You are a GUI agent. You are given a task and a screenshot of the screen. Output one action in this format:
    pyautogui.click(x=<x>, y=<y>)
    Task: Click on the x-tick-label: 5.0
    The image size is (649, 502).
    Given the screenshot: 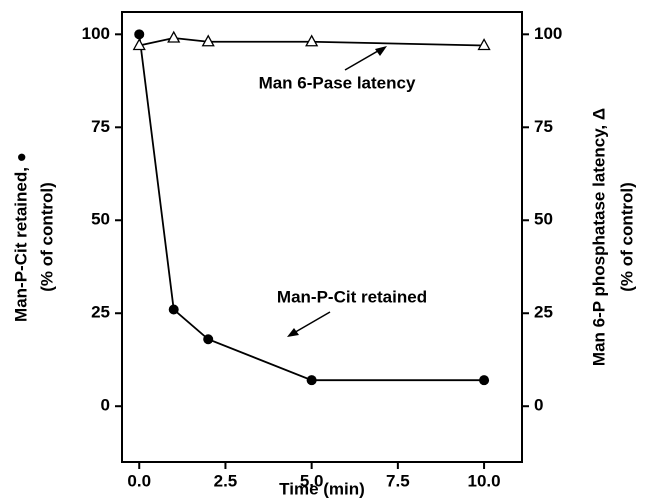 What is the action you would take?
    pyautogui.click(x=312, y=480)
    